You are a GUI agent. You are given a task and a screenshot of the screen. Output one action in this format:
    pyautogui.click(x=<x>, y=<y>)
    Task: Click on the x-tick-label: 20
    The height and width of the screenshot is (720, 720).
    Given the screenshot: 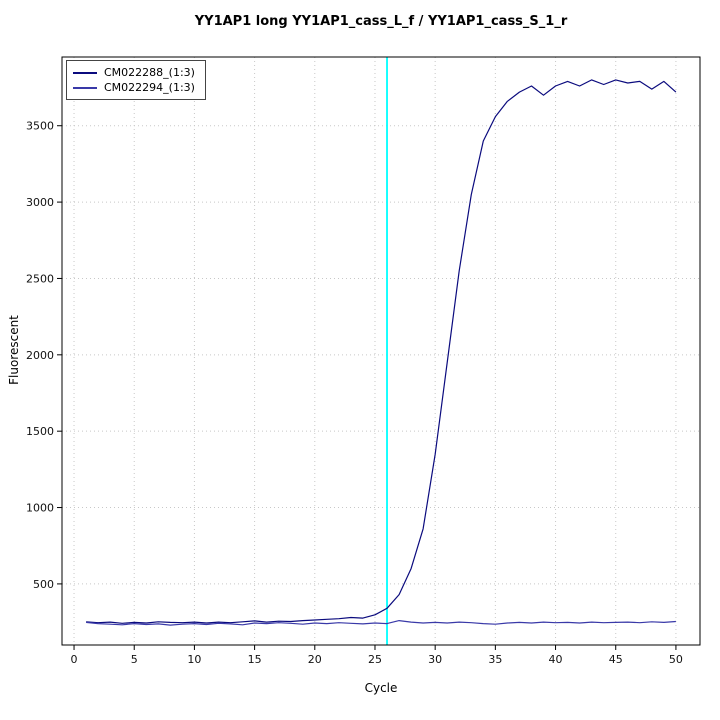 What is the action you would take?
    pyautogui.click(x=315, y=659)
    